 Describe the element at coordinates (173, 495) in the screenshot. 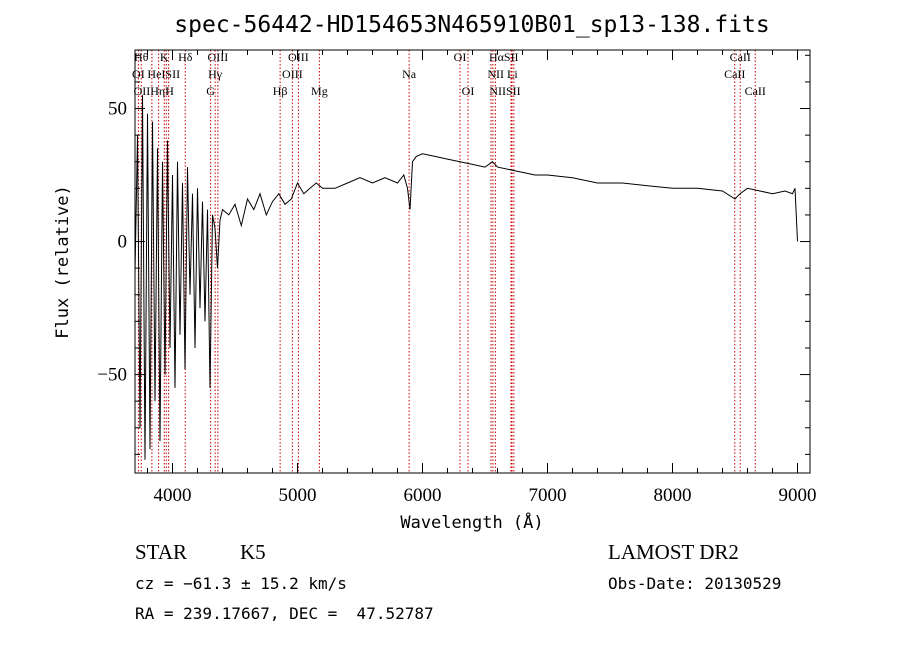

I see `x-tick-label: 4000` at that location.